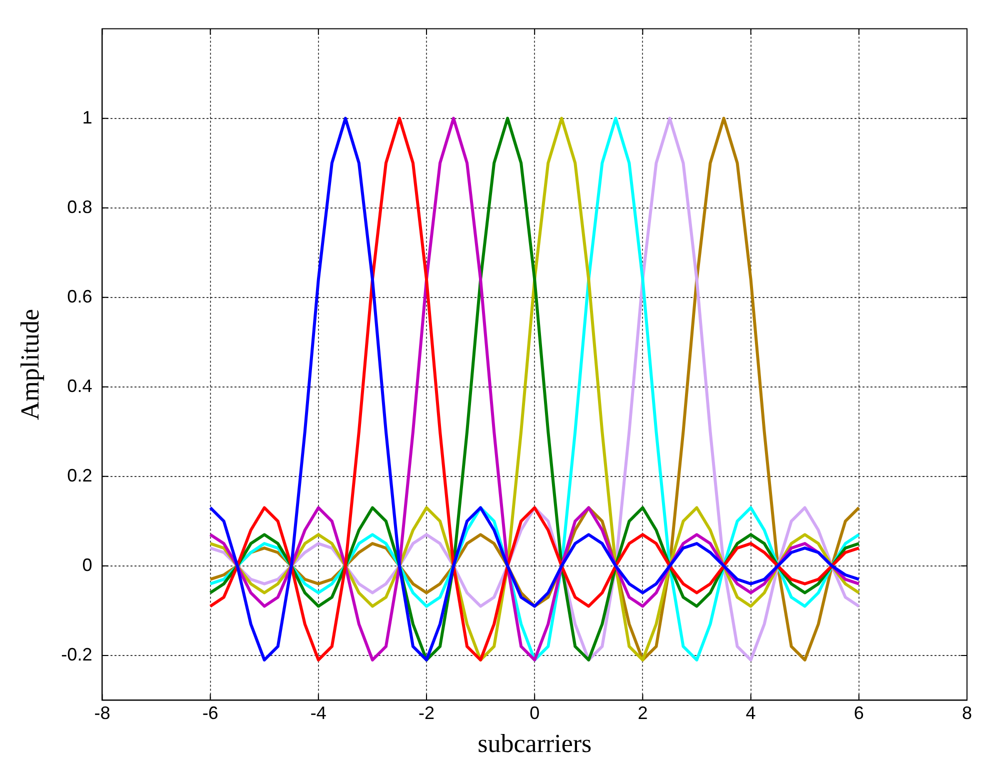 The image size is (989, 771). What do you see at coordinates (76, 654) in the screenshot?
I see `y-tick-label: -0.2` at bounding box center [76, 654].